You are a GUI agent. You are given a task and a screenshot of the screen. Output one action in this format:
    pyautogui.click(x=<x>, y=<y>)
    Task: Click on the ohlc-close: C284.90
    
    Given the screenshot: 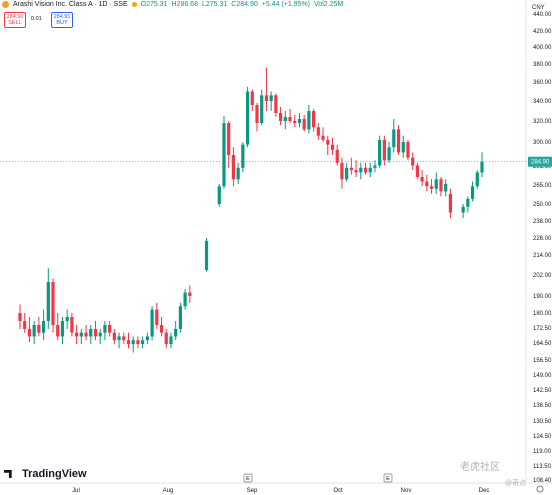 What is the action you would take?
    pyautogui.click(x=244, y=4)
    